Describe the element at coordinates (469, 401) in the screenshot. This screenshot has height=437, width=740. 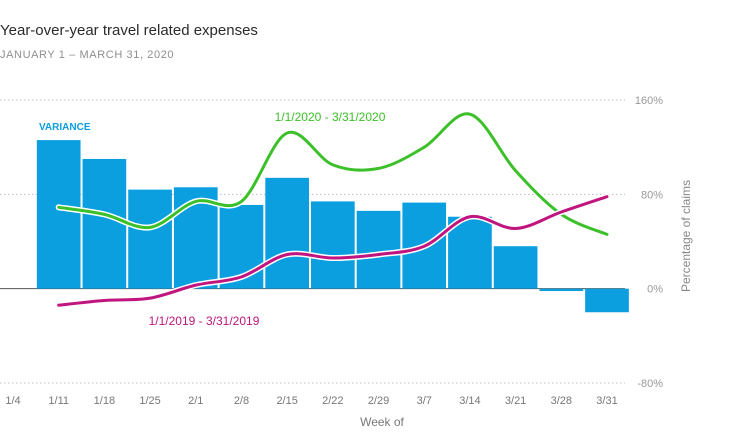
I see `x-tick-label: 3/14` at that location.